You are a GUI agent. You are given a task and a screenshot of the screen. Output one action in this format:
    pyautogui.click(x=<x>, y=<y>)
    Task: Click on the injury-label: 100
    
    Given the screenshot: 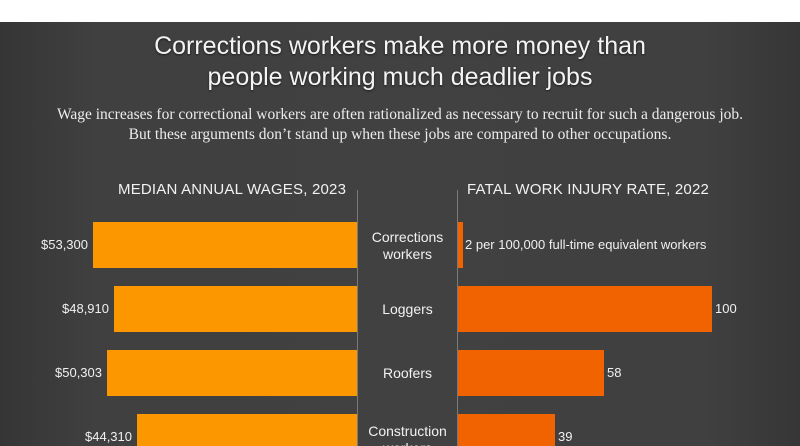 What is the action you would take?
    pyautogui.click(x=726, y=308)
    